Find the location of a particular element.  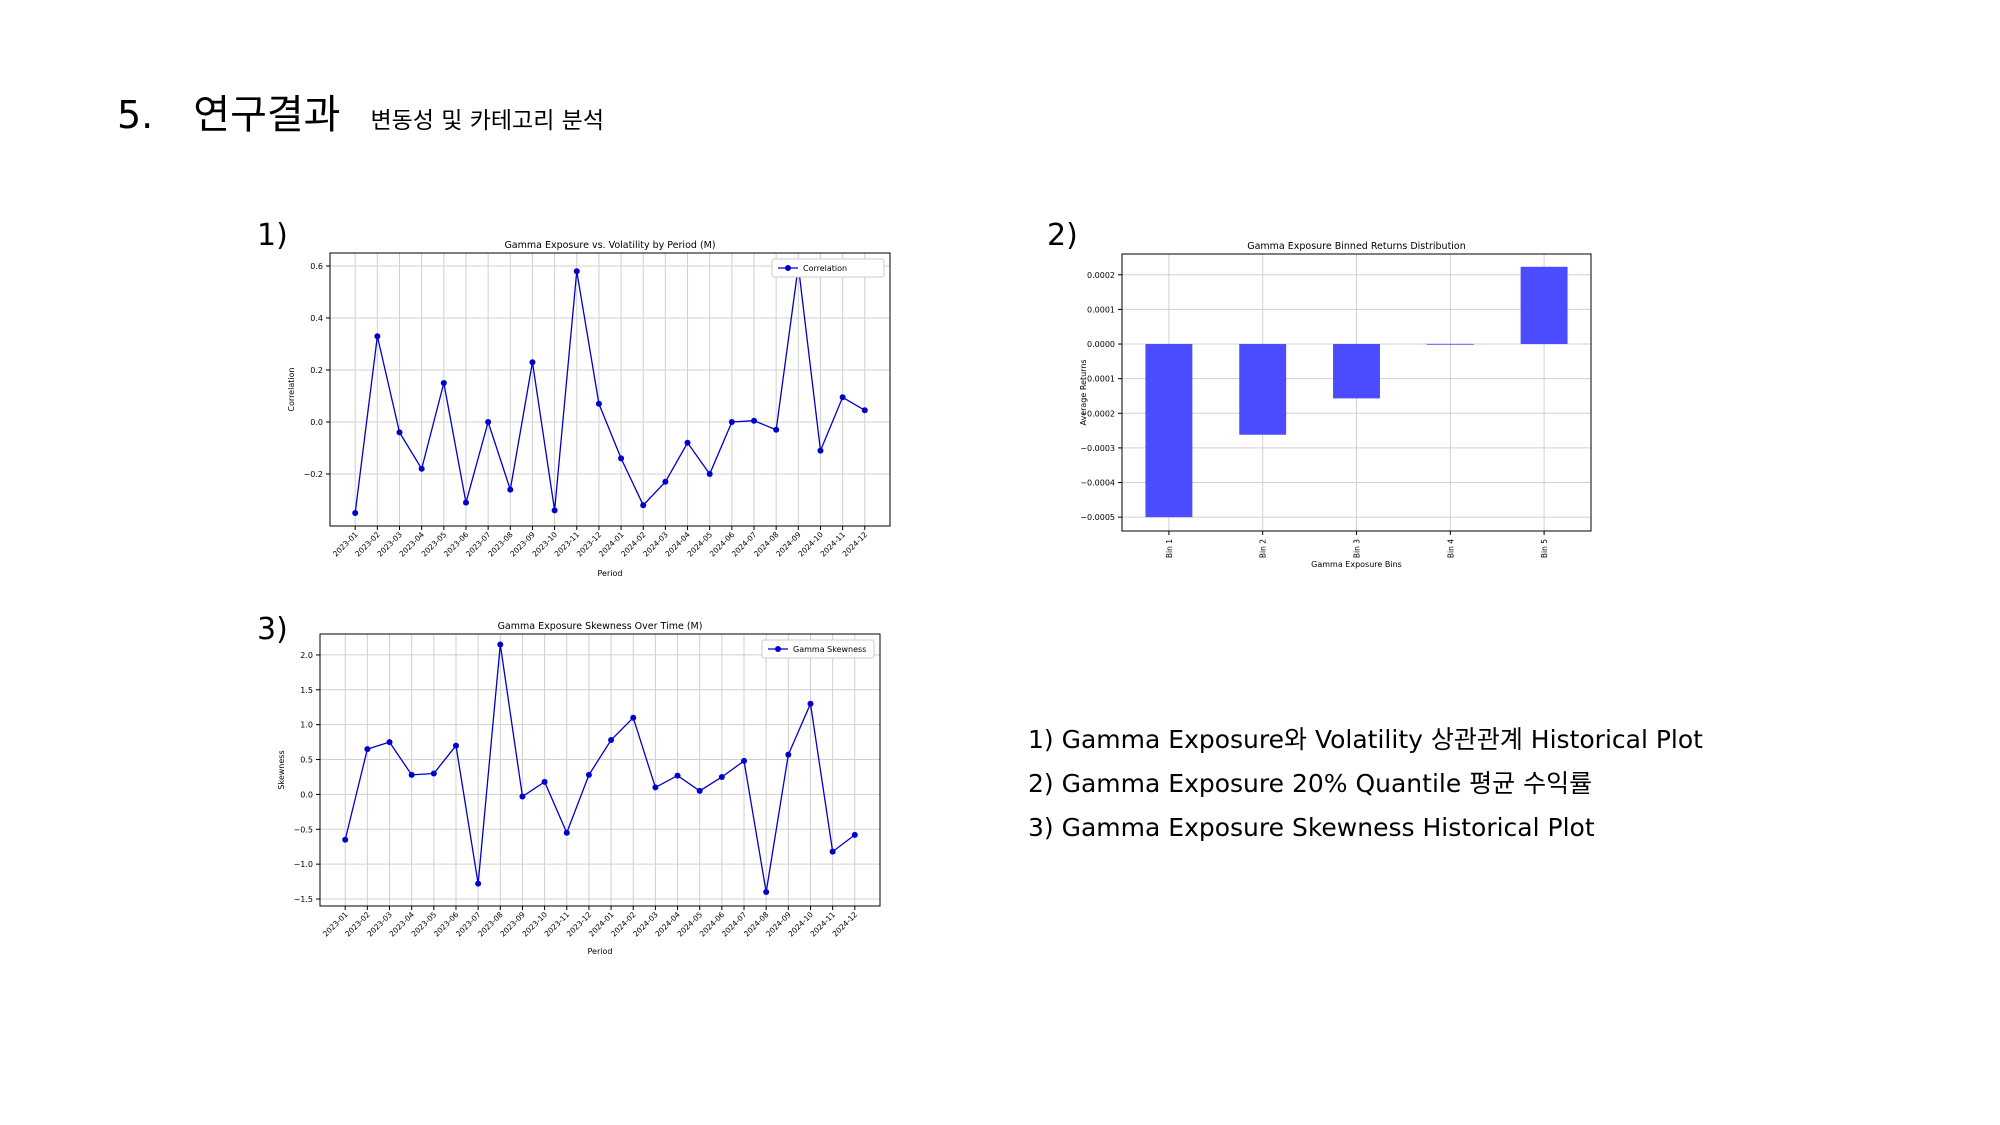

y-tick-label: 2.0 is located at coordinates (306, 655).